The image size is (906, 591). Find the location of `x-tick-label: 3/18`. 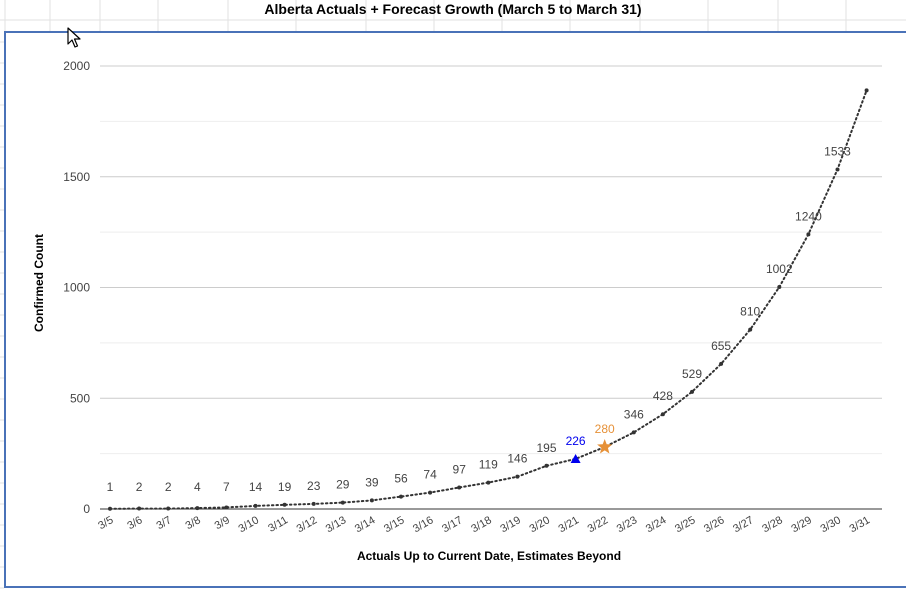

x-tick-label: 3/18 is located at coordinates (481, 524).